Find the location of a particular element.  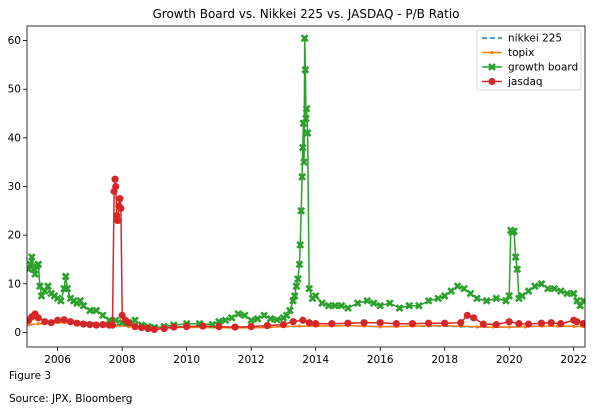

x-tick-label: 2008 is located at coordinates (122, 359).